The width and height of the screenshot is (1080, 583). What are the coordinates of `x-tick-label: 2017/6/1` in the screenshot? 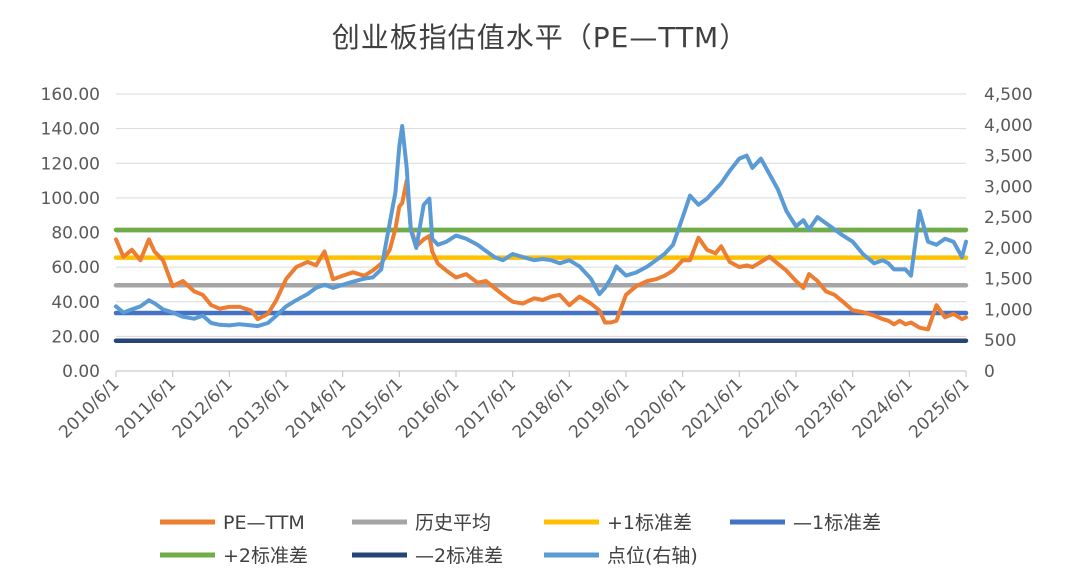 It's located at (486, 408).